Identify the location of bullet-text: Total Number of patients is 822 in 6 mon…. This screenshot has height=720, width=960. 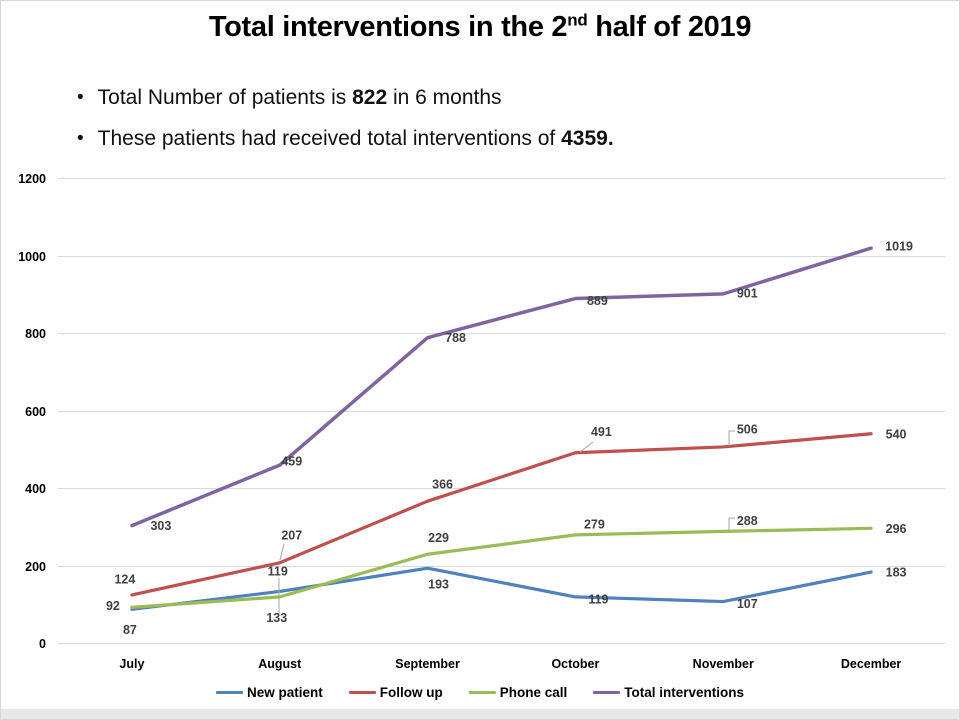
(299, 97).